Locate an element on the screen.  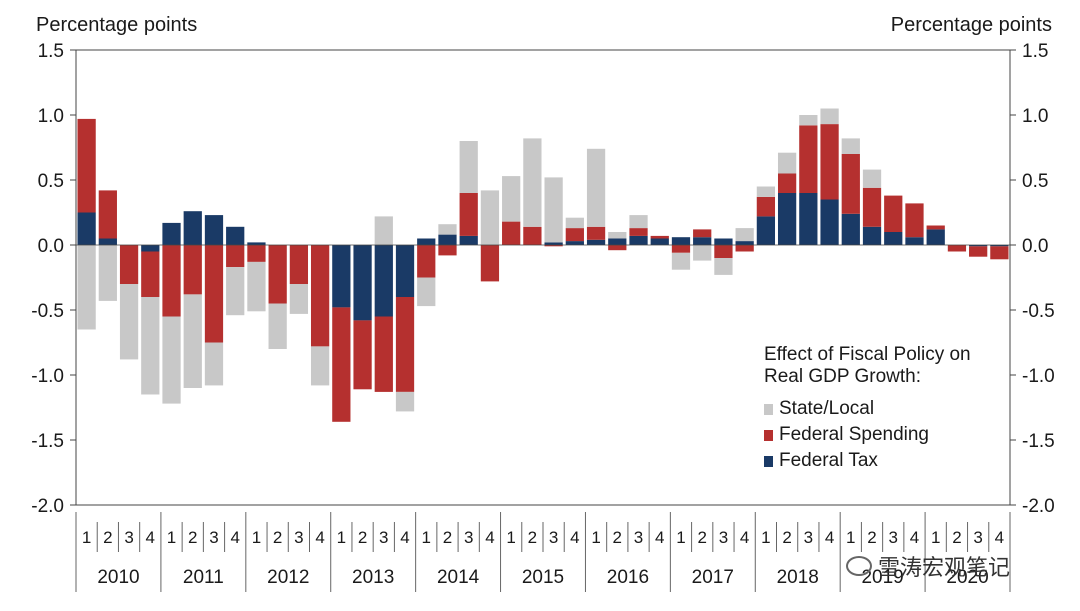
y-tick-label-right: 1.0 is located at coordinates (1035, 116).